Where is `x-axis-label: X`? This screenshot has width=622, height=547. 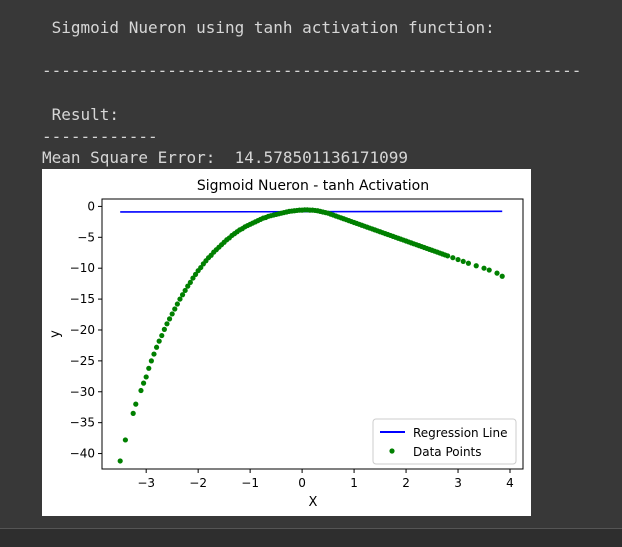 x-axis-label: X is located at coordinates (313, 502).